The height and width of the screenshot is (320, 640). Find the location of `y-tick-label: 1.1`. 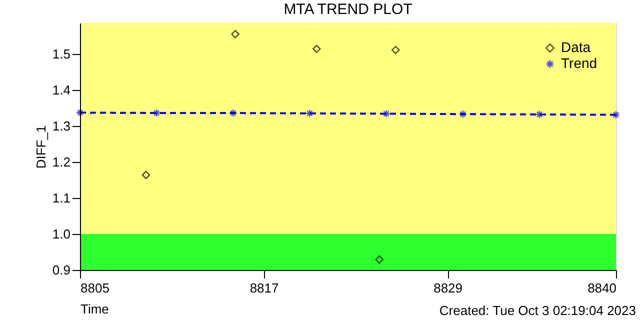

y-tick-label: 1.1 is located at coordinates (61, 198).